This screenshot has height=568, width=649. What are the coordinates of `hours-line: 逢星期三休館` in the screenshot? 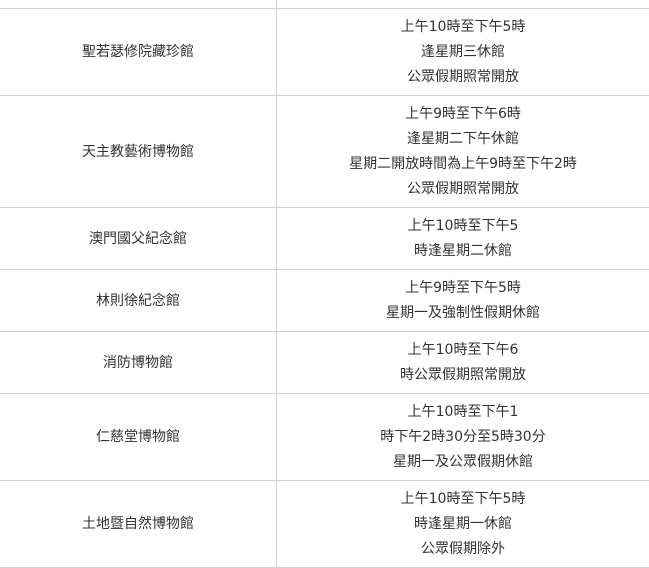 It's located at (463, 52).